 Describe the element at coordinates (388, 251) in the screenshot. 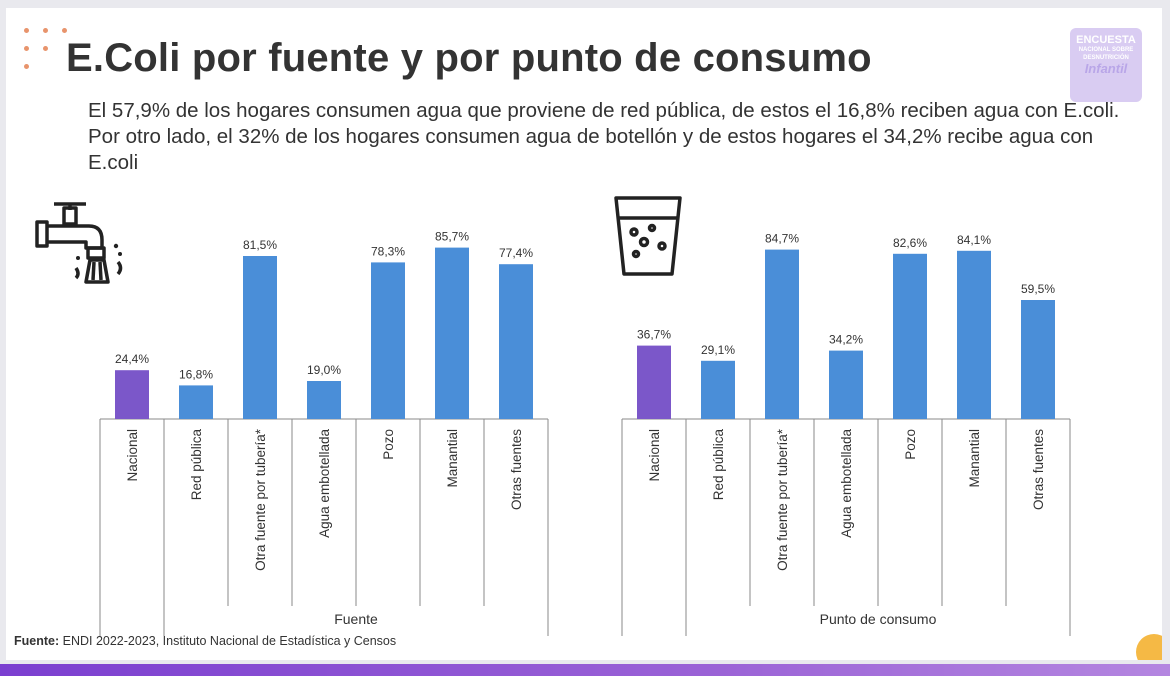

I see `data-label-pozo: 78,3%` at that location.